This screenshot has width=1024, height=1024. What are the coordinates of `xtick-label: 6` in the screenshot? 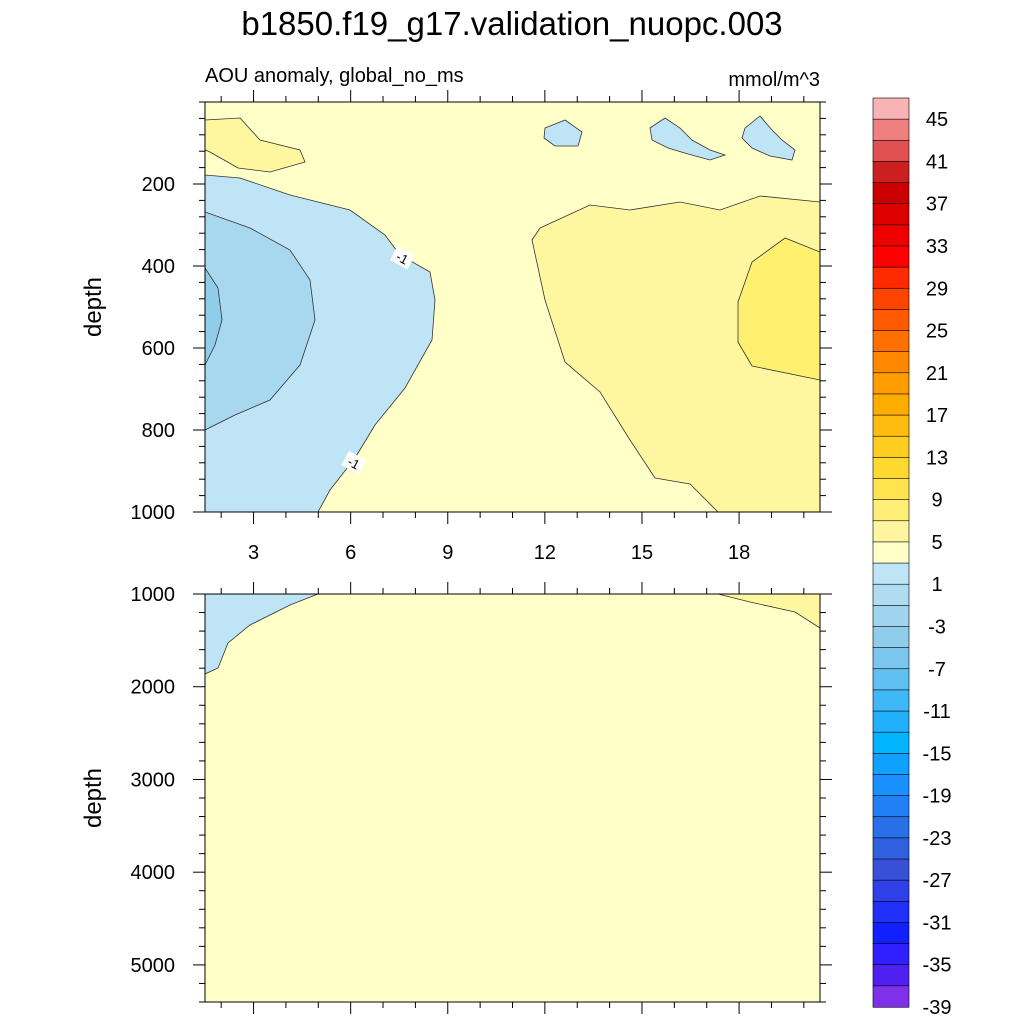 It's located at (350, 553).